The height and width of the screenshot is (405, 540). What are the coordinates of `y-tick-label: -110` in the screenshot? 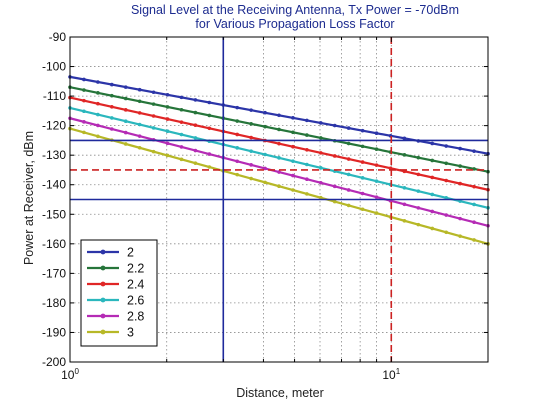 It's located at (54, 96).